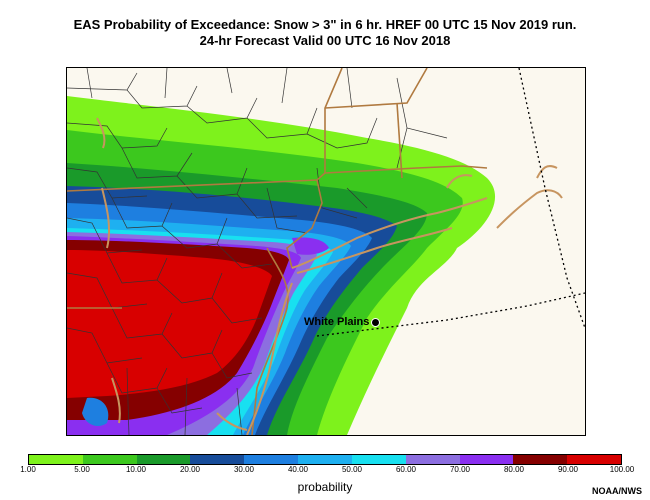 The image size is (650, 500). What do you see at coordinates (244, 469) in the screenshot?
I see `colorbar-tick-label: 30.00` at bounding box center [244, 469].